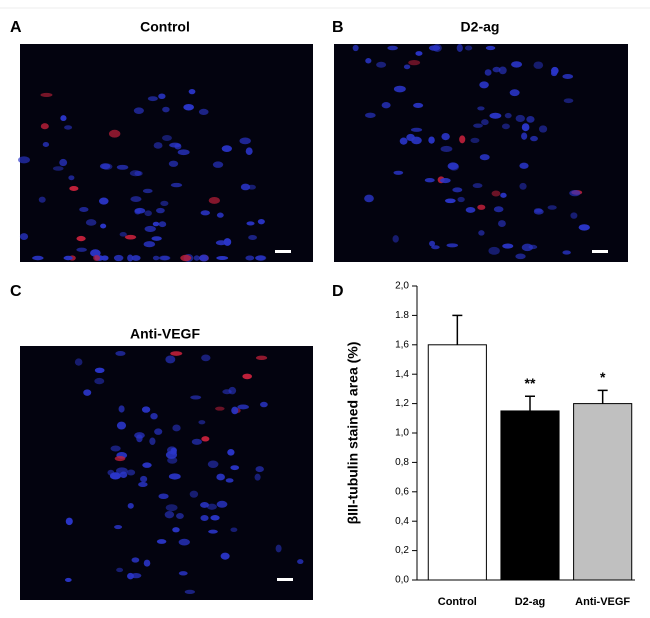  What do you see at coordinates (602, 602) in the screenshot?
I see `x-tick-label: Anti-VEGF` at bounding box center [602, 602].